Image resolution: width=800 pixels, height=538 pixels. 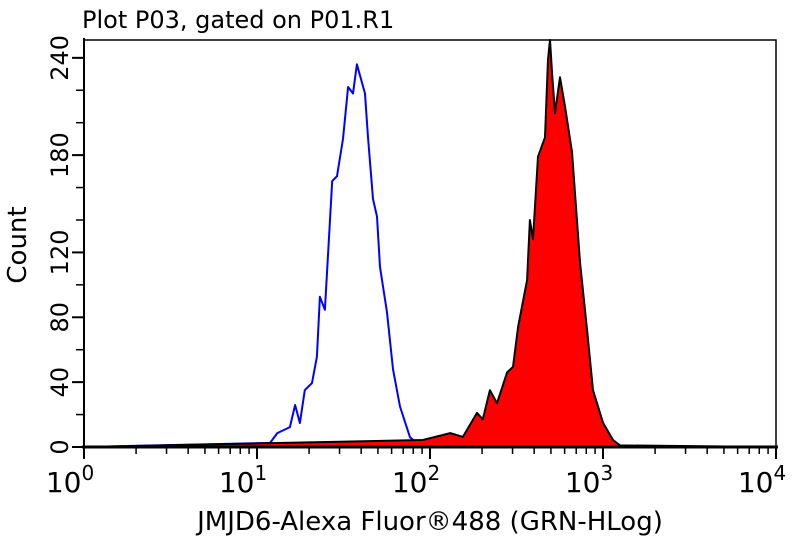 I want to click on x-tick-label: 104, so click(x=762, y=480).